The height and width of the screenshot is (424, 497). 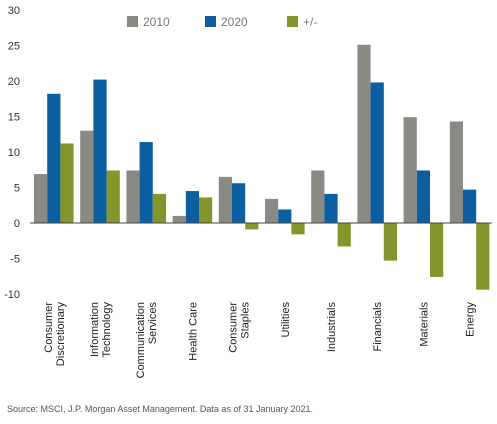 What do you see at coordinates (156, 22) in the screenshot?
I see `legend-label: 2010` at bounding box center [156, 22].